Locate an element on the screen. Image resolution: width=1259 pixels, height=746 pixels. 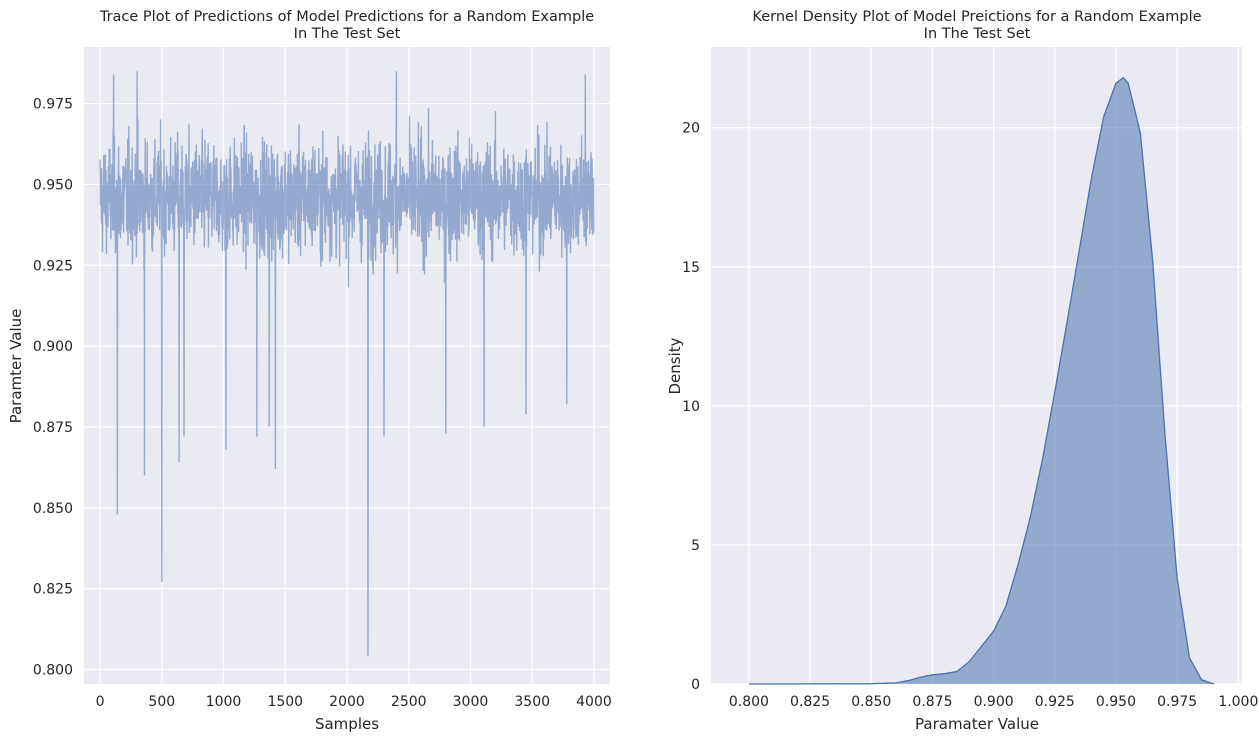
trace-plot-title-line-2: In The Test Set is located at coordinates (347, 34).